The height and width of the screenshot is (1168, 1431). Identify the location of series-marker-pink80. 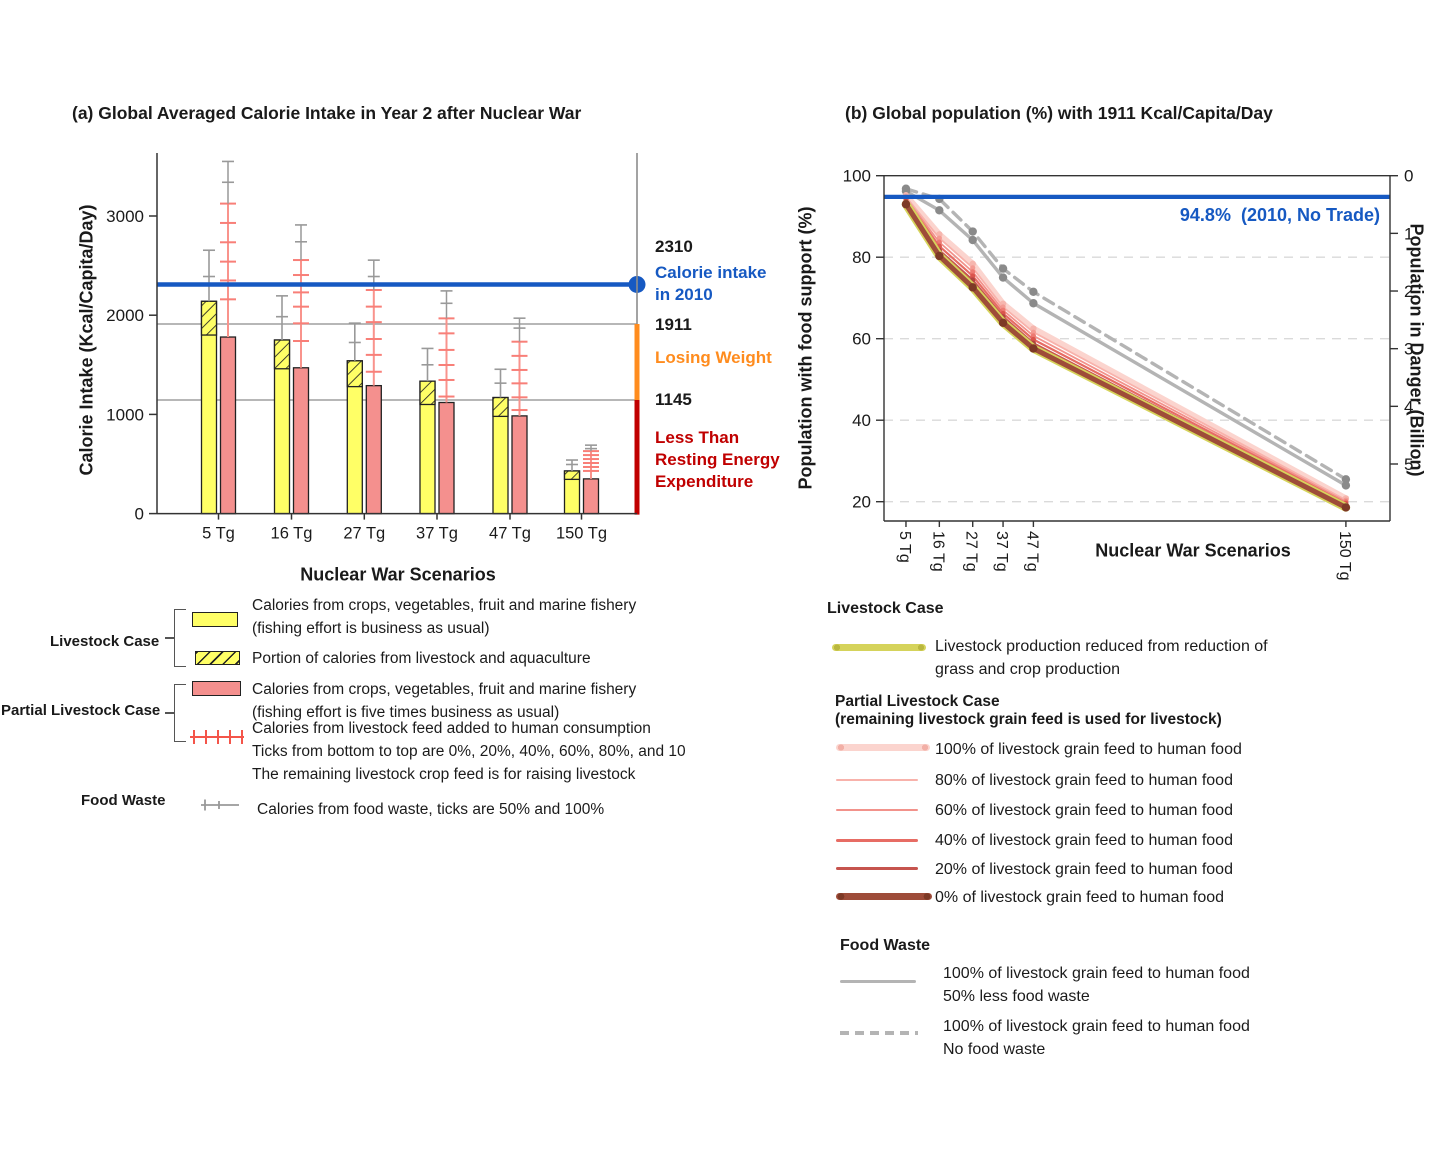
(1033, 332).